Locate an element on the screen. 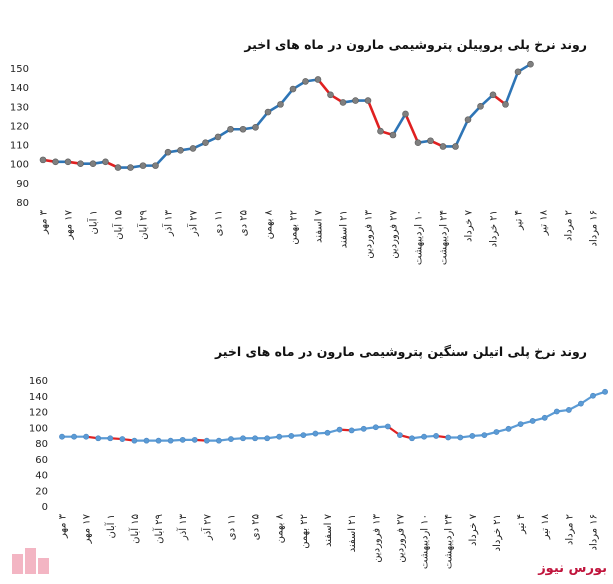 Image resolution: width=613 pixels, height=584 pixels. y-tick-label: 80 is located at coordinates (41, 444).